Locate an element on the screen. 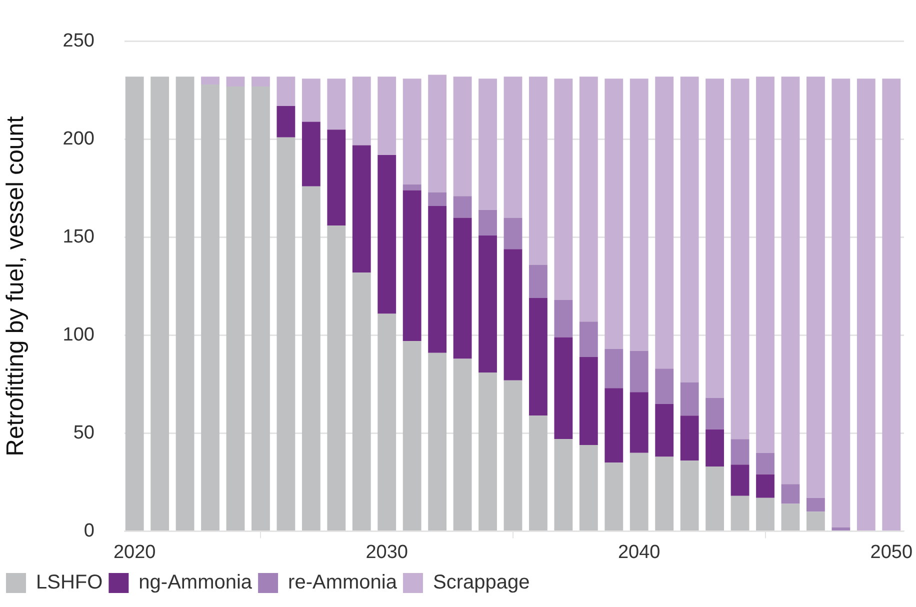 Image resolution: width=916 pixels, height=607 pixels. y-tick-label: 0 is located at coordinates (89, 531).